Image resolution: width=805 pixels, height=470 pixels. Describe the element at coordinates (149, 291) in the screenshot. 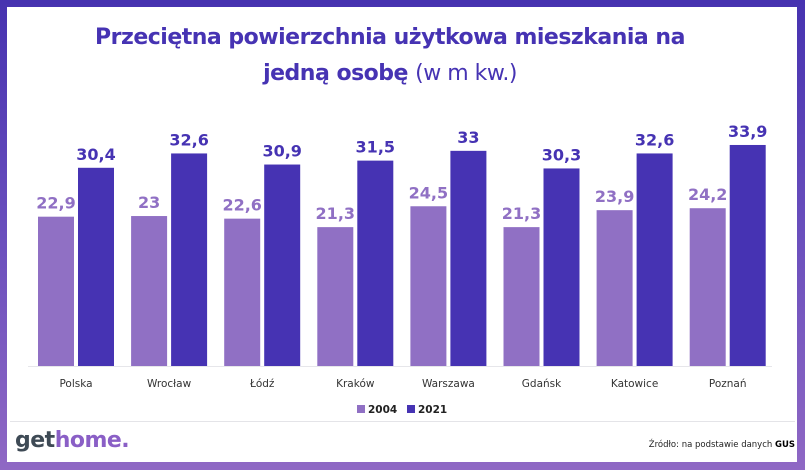

I see `bar-2004-Wrocław` at that location.